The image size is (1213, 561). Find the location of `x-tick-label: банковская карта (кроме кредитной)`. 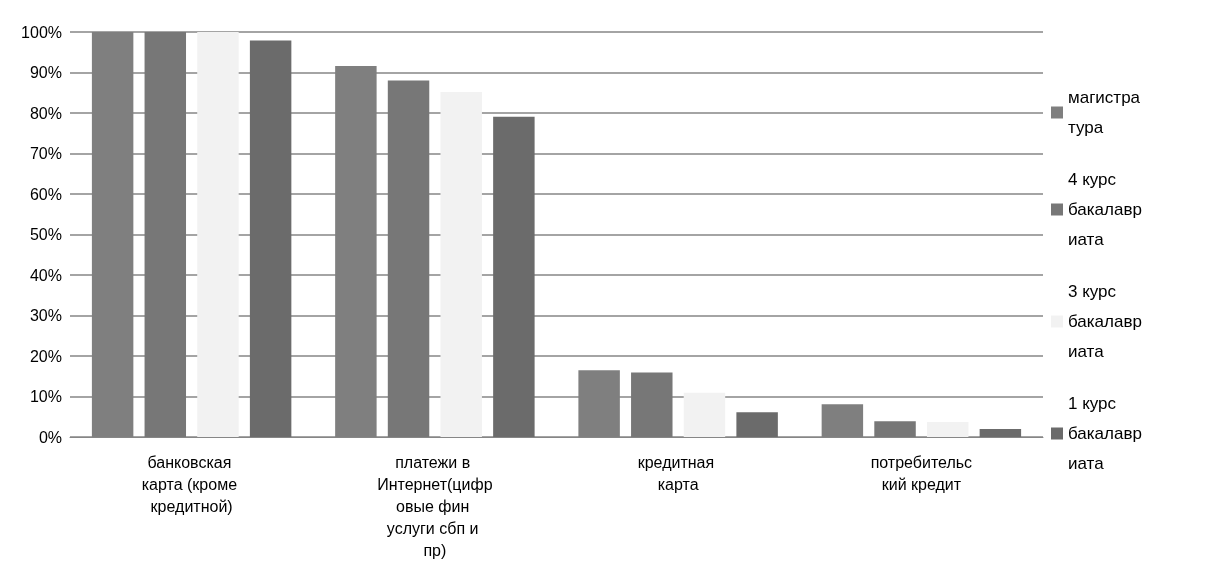

x-tick-label: банковская карта (кроме кредитной) is located at coordinates (191, 484).